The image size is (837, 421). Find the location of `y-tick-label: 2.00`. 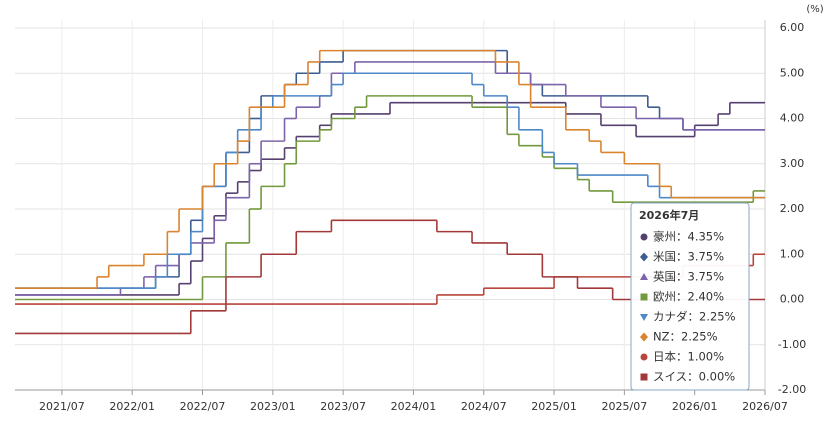

y-tick-label: 2.00 is located at coordinates (792, 208).